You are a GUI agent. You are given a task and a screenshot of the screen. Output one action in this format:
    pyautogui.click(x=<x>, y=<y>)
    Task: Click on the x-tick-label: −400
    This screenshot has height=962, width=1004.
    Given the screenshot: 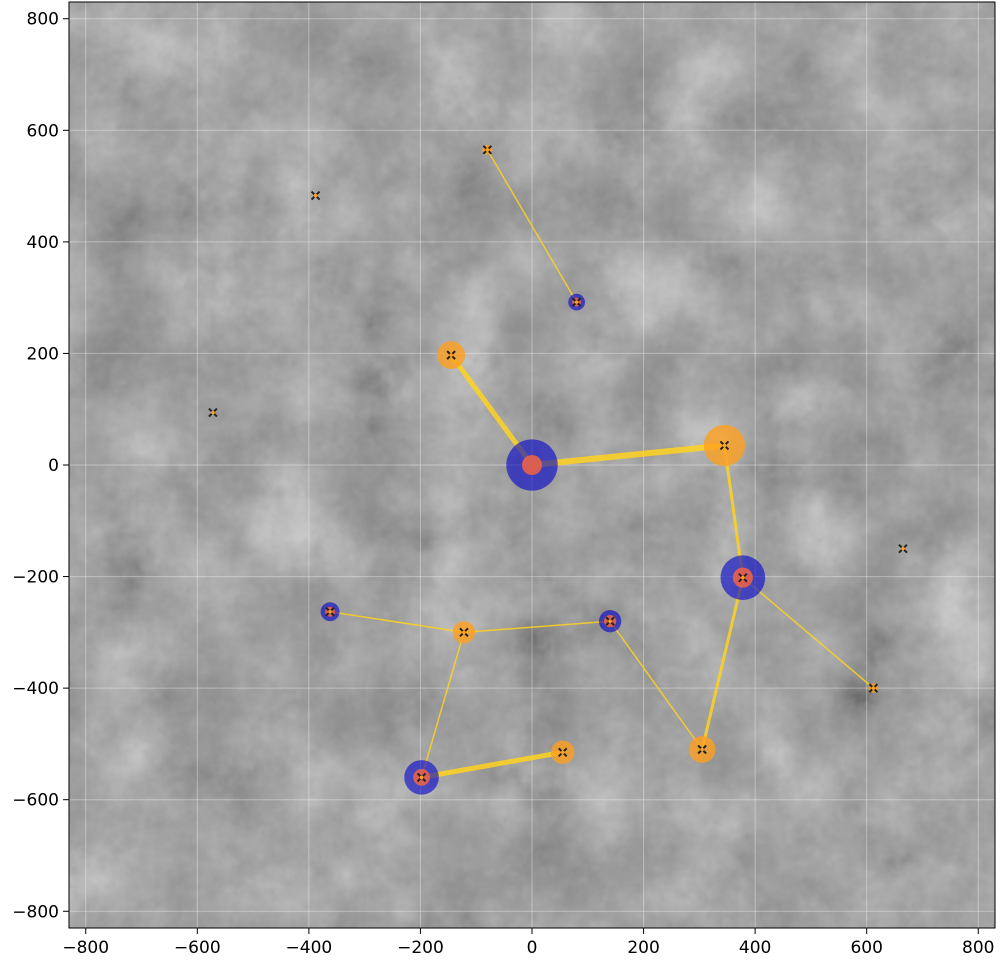 What is the action you would take?
    pyautogui.click(x=309, y=948)
    